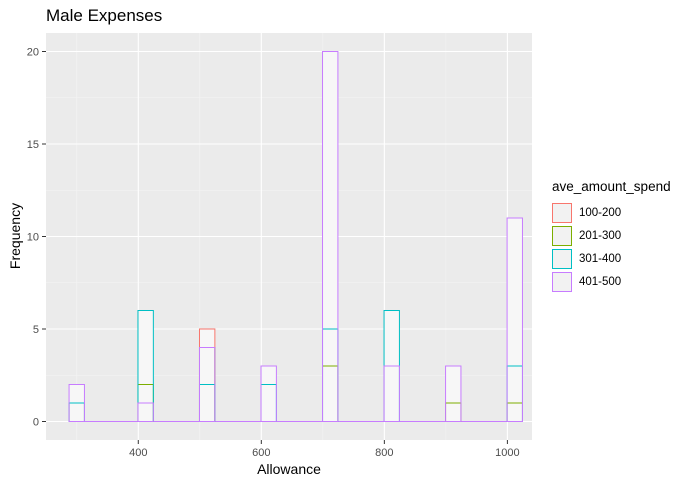 The image size is (697, 484). What do you see at coordinates (600, 235) in the screenshot?
I see `legend-label: 201-300` at bounding box center [600, 235].